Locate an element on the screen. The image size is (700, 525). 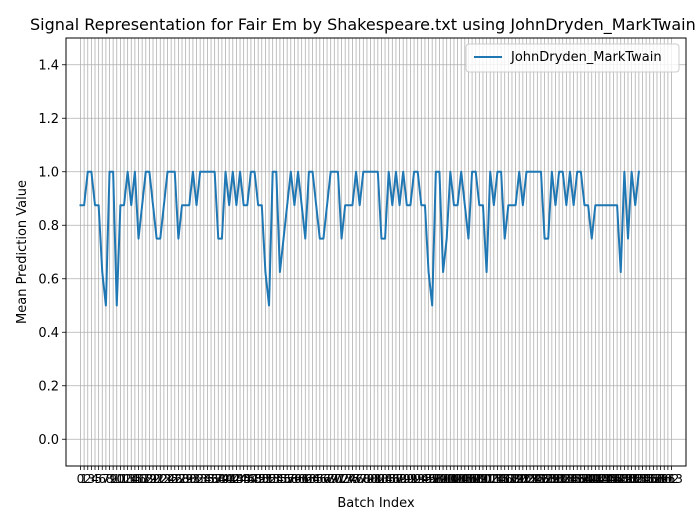
x-tick-label: 5 is located at coordinates (99, 479).